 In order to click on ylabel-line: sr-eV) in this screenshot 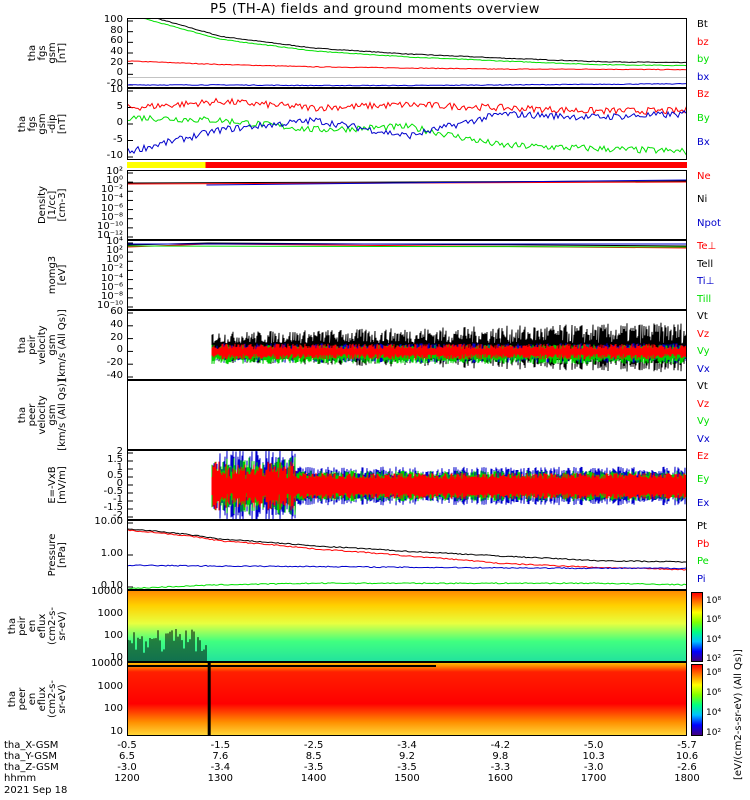, I will do `click(62, 699)`.